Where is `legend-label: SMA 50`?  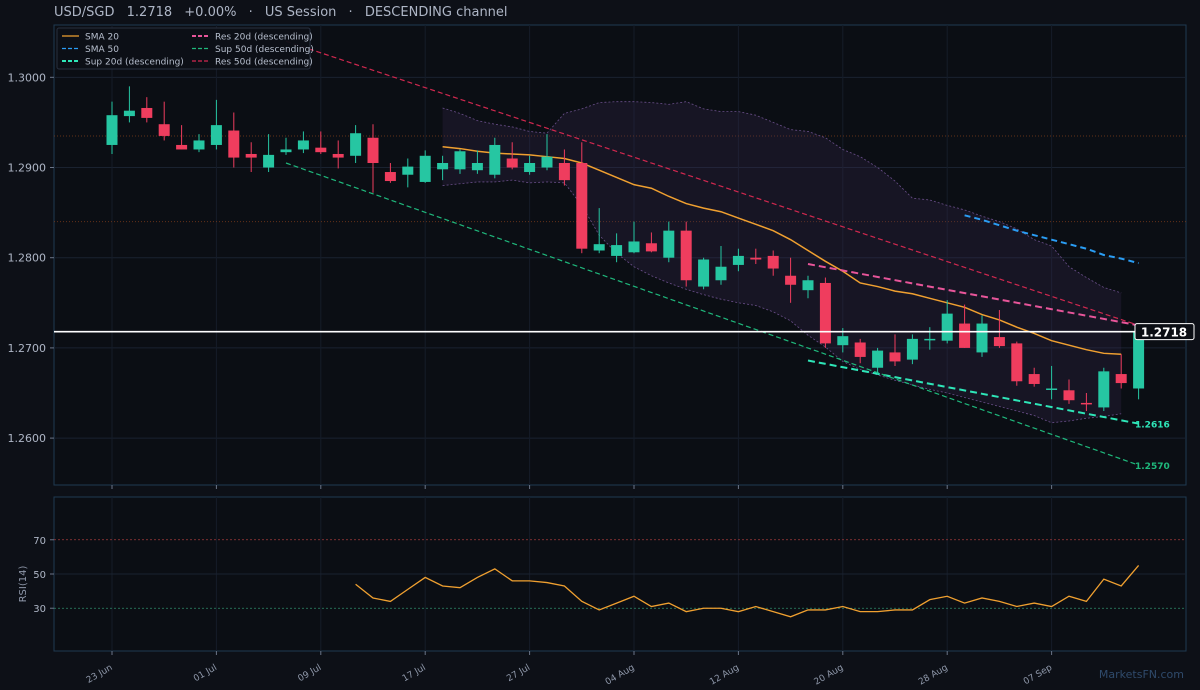
legend-label: SMA 50 is located at coordinates (102, 50).